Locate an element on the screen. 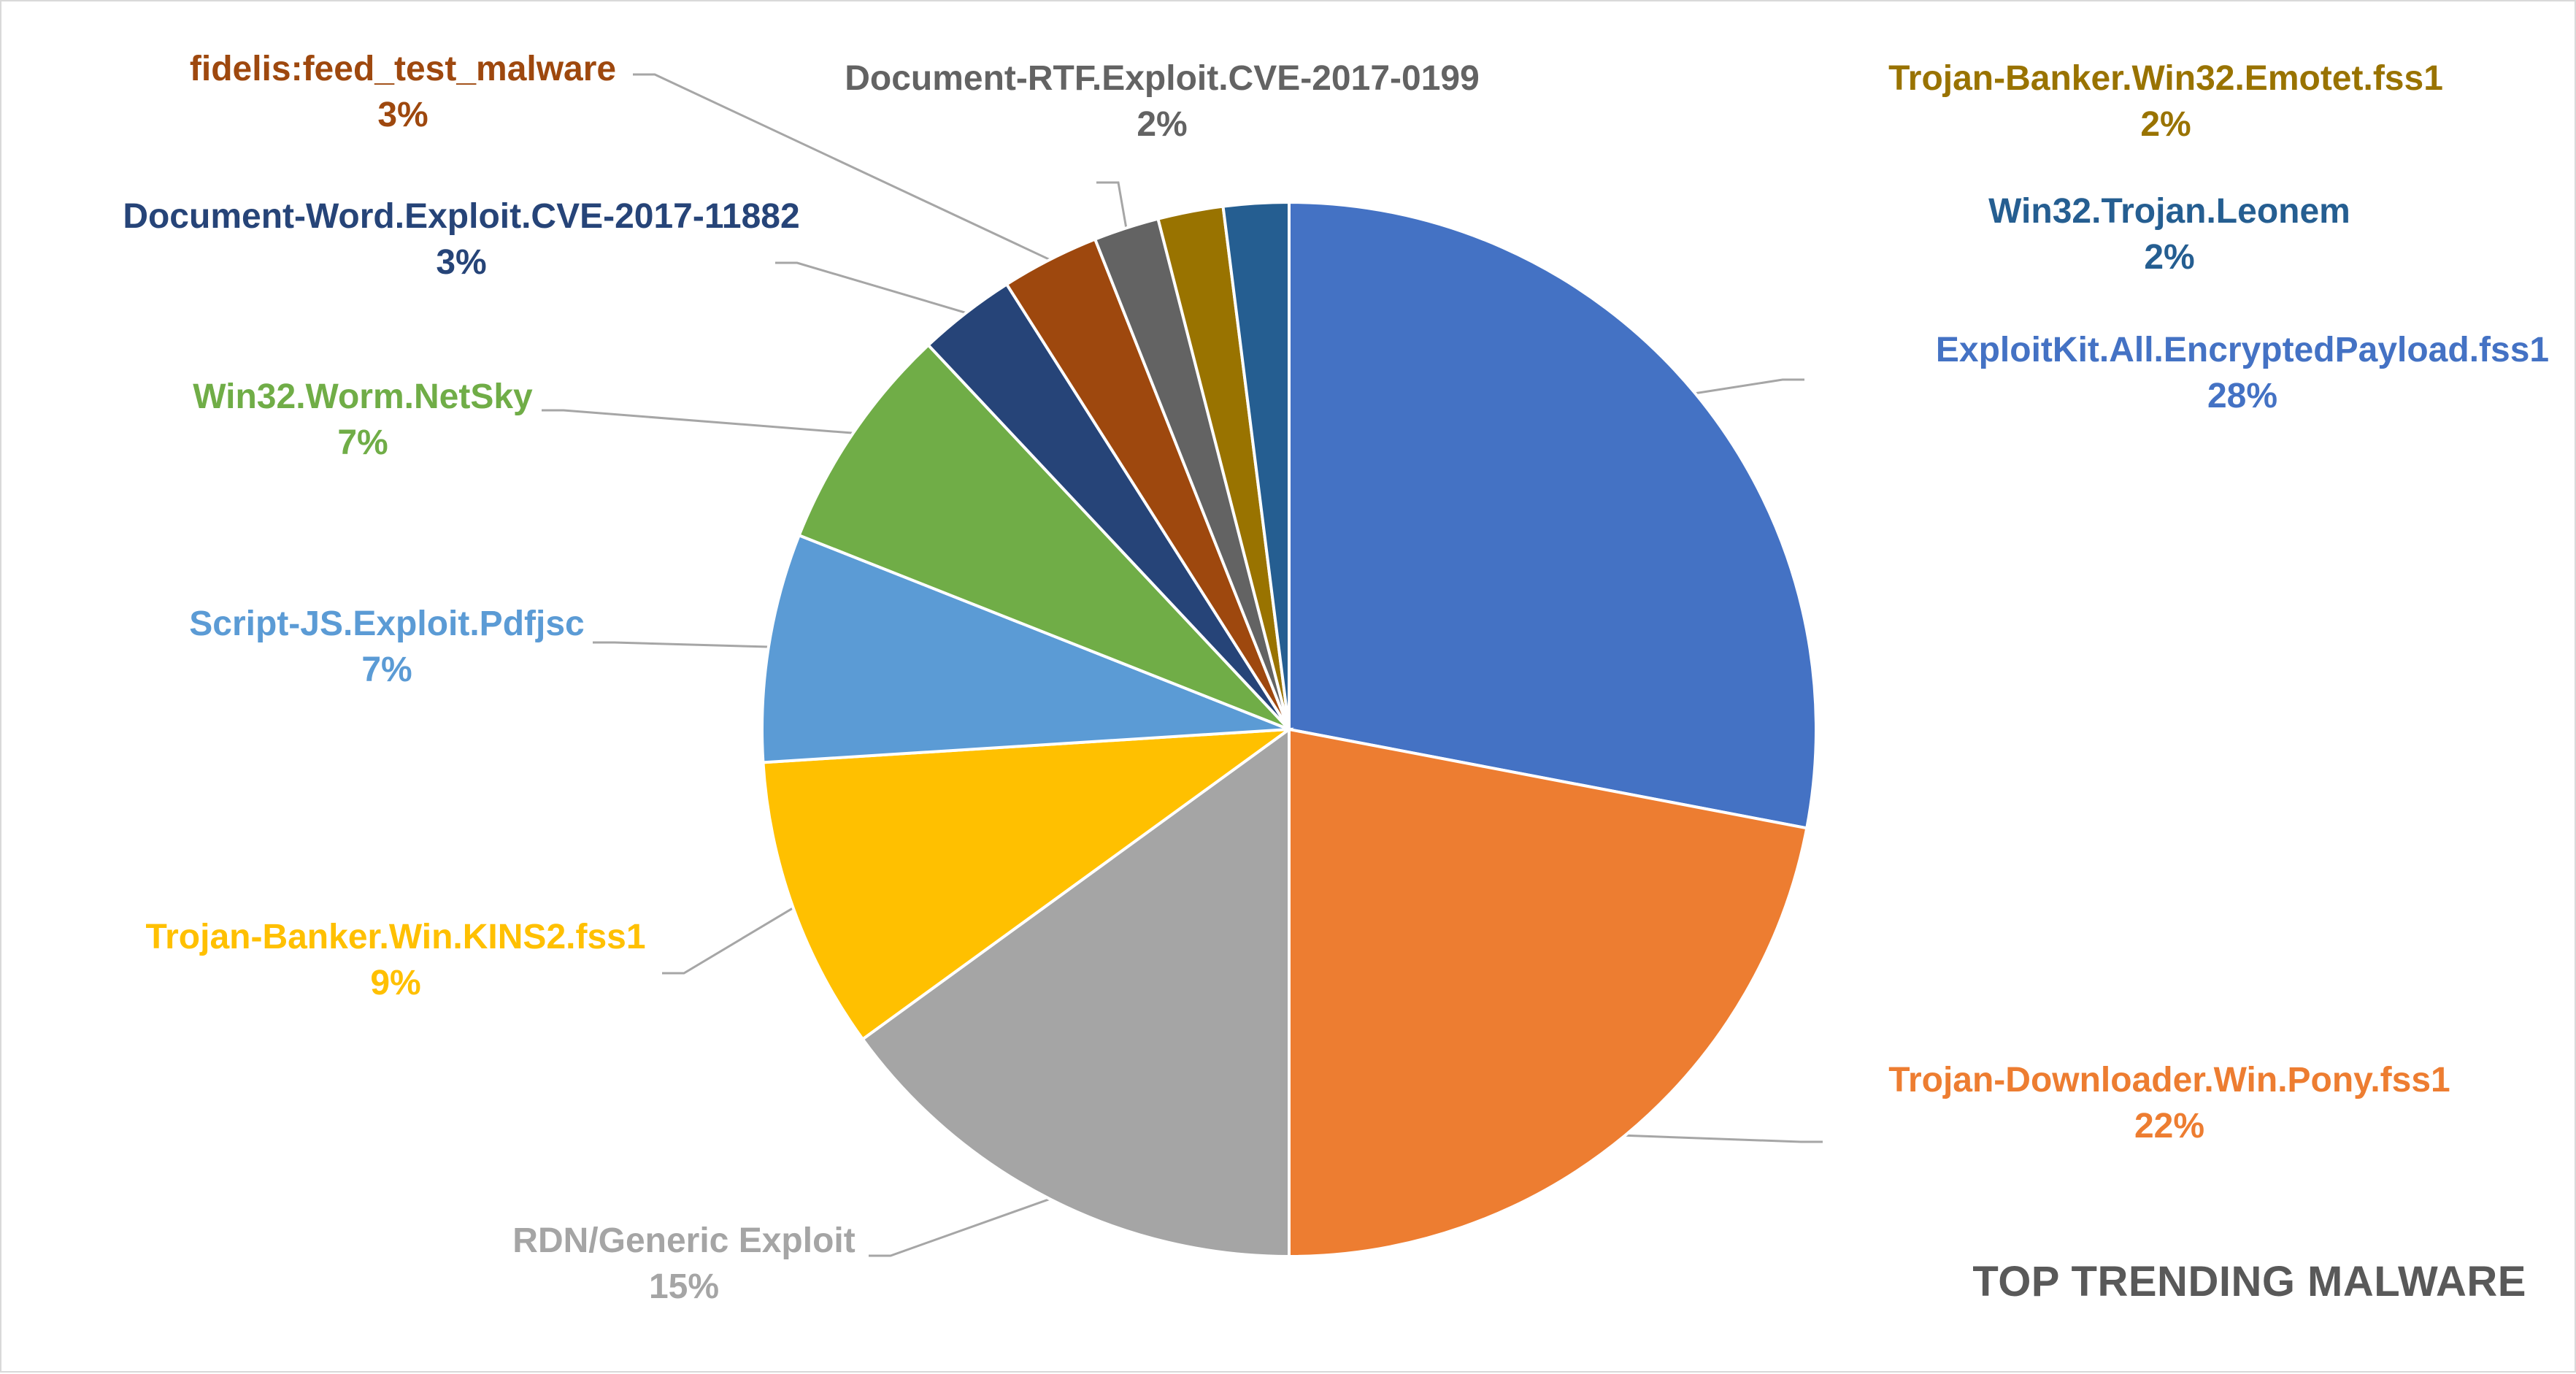 The width and height of the screenshot is (2576, 1374). slice-value-document-rtf-exploit-cve-2017-0199: 2% is located at coordinates (1162, 124).